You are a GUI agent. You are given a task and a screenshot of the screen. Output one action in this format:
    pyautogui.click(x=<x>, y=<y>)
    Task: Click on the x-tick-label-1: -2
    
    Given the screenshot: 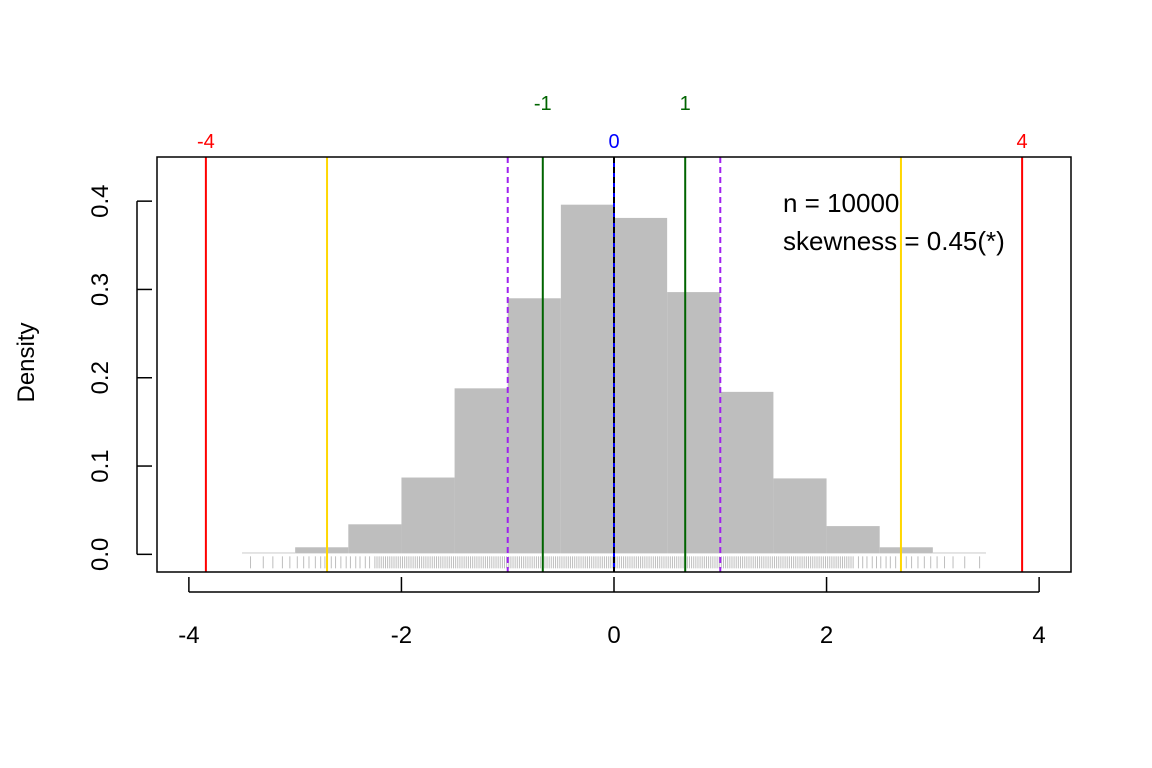 What is the action you would take?
    pyautogui.click(x=401, y=635)
    